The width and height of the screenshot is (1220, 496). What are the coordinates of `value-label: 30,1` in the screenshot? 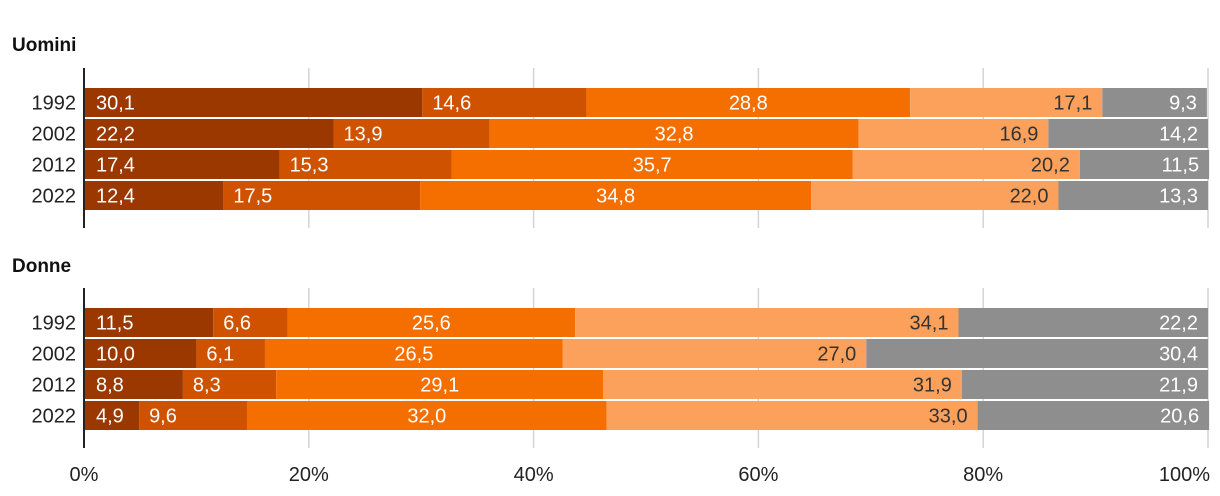 It's located at (115, 104).